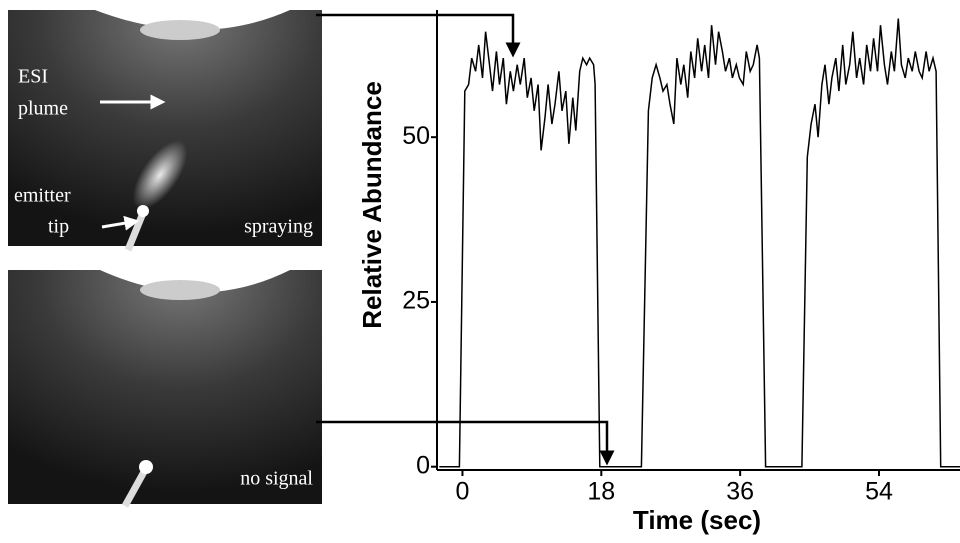 This screenshot has width=960, height=543. Describe the element at coordinates (372, 205) in the screenshot. I see `y-axis-label: Relative Abundance` at that location.